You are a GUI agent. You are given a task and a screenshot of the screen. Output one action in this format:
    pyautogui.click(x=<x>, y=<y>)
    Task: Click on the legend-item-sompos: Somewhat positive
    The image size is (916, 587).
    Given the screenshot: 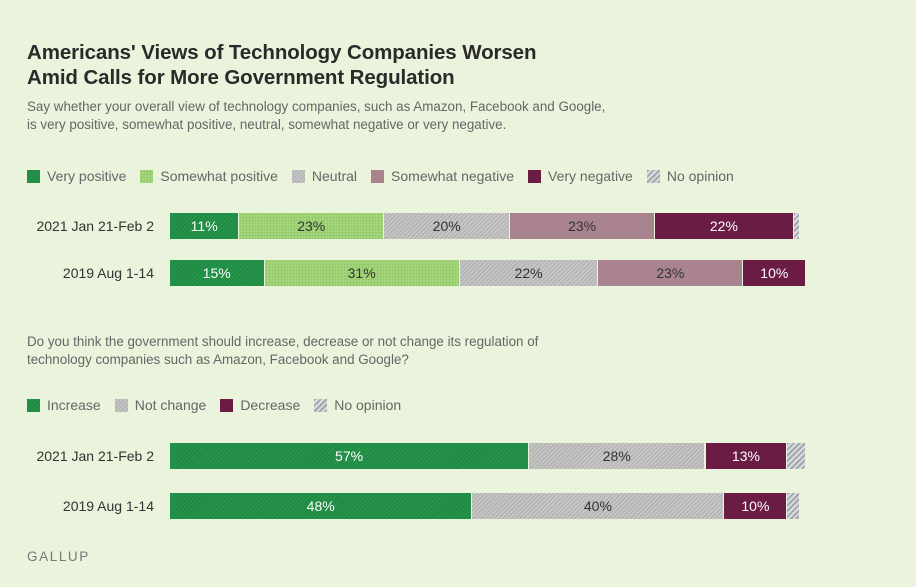 What is the action you would take?
    pyautogui.click(x=209, y=176)
    